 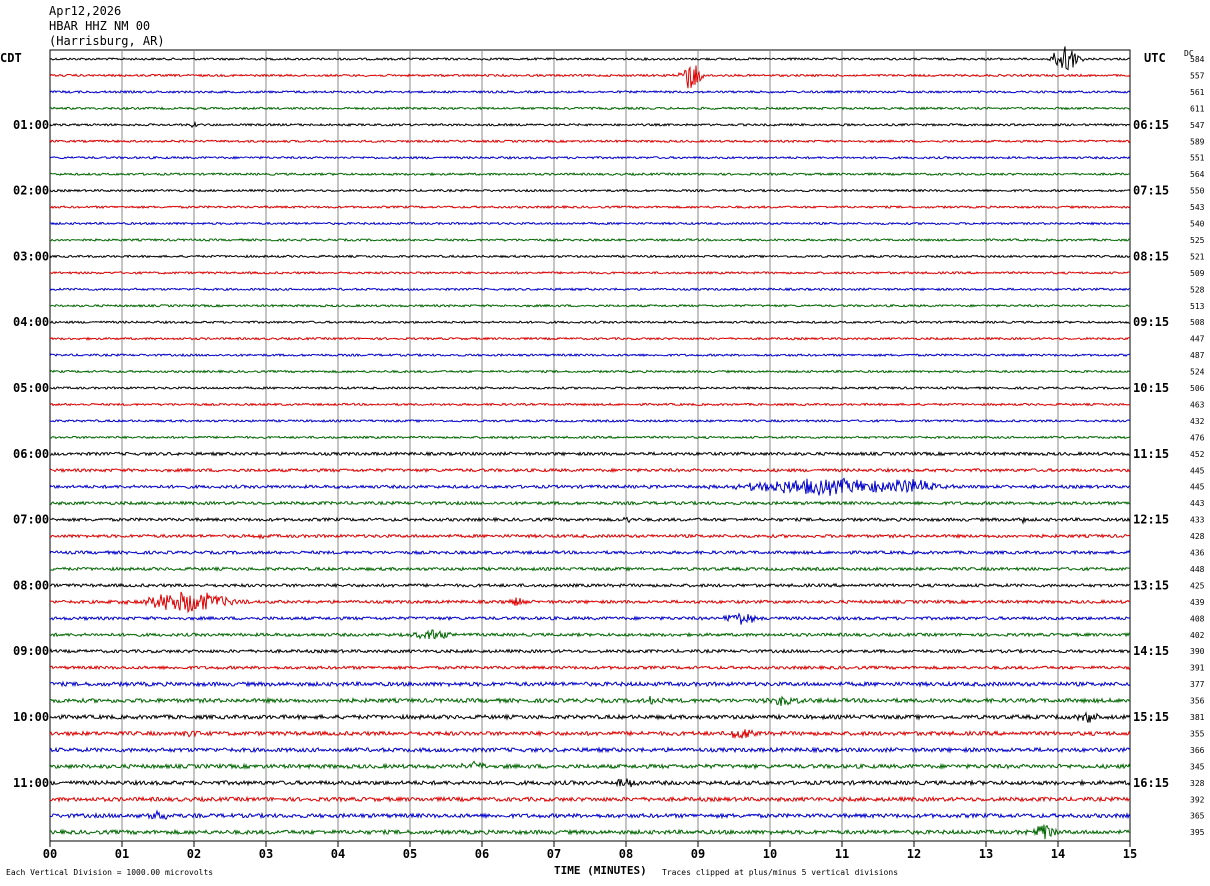 What do you see at coordinates (1197, 240) in the screenshot?
I see `dc-offset-label: 525` at bounding box center [1197, 240].